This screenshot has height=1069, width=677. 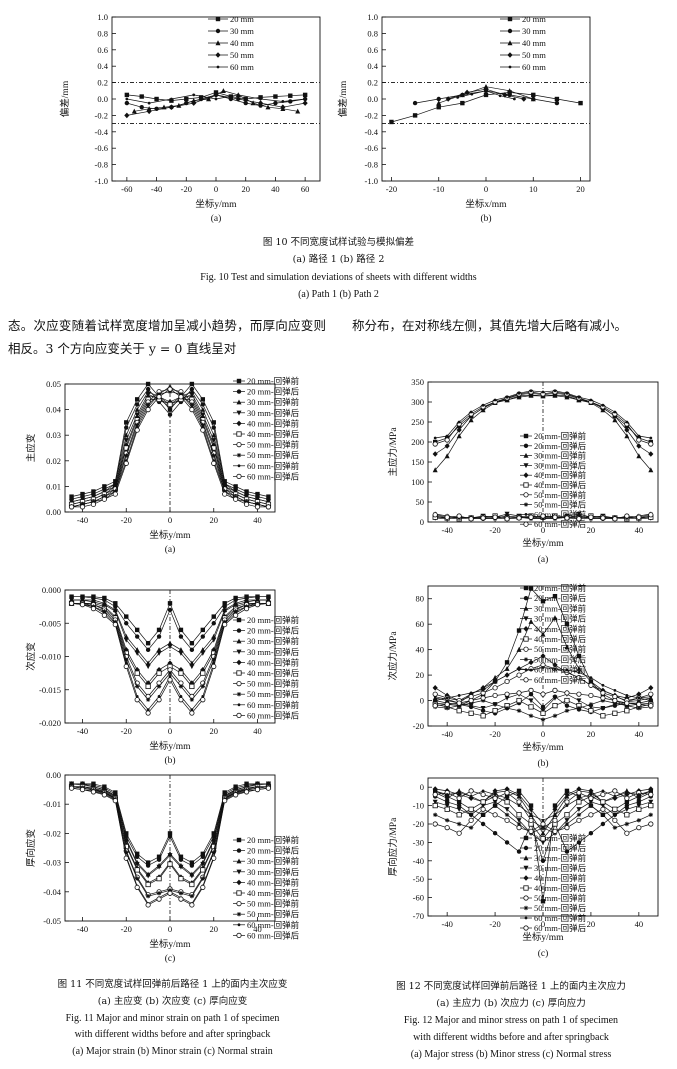 I want to click on legend-label: 30 mm-回弹后, so click(x=560, y=465).